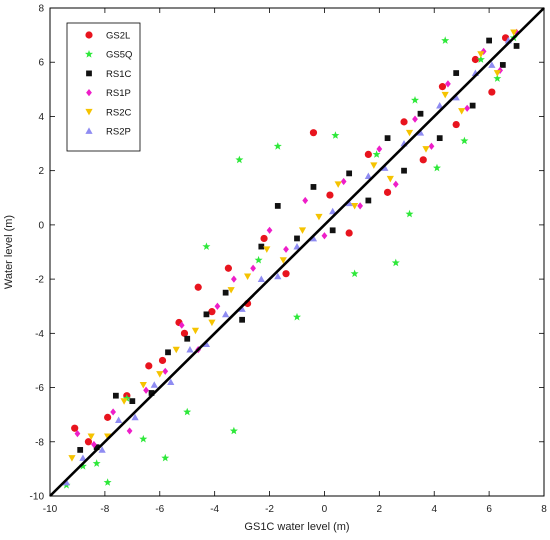 This screenshot has width=550, height=540. What do you see at coordinates (269, 509) in the screenshot?
I see `x-tick-label: -2` at bounding box center [269, 509].